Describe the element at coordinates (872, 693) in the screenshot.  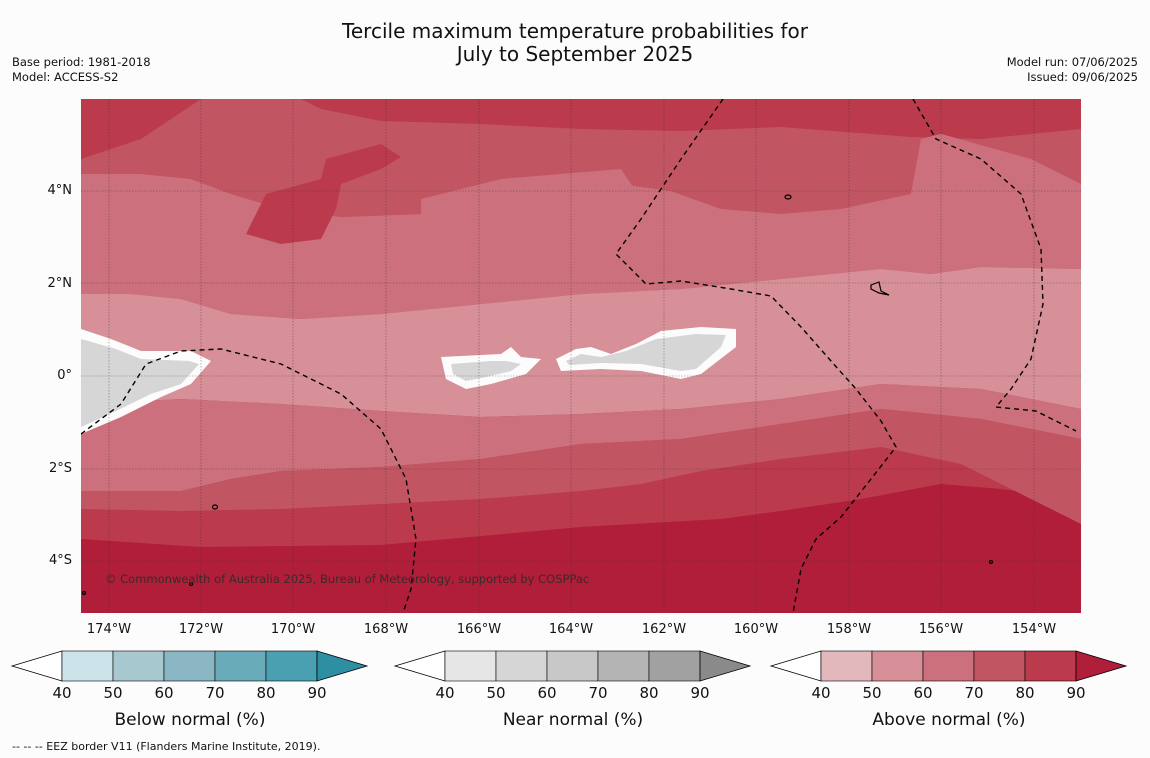
I see `colorbar-above-tick: 50` at that location.